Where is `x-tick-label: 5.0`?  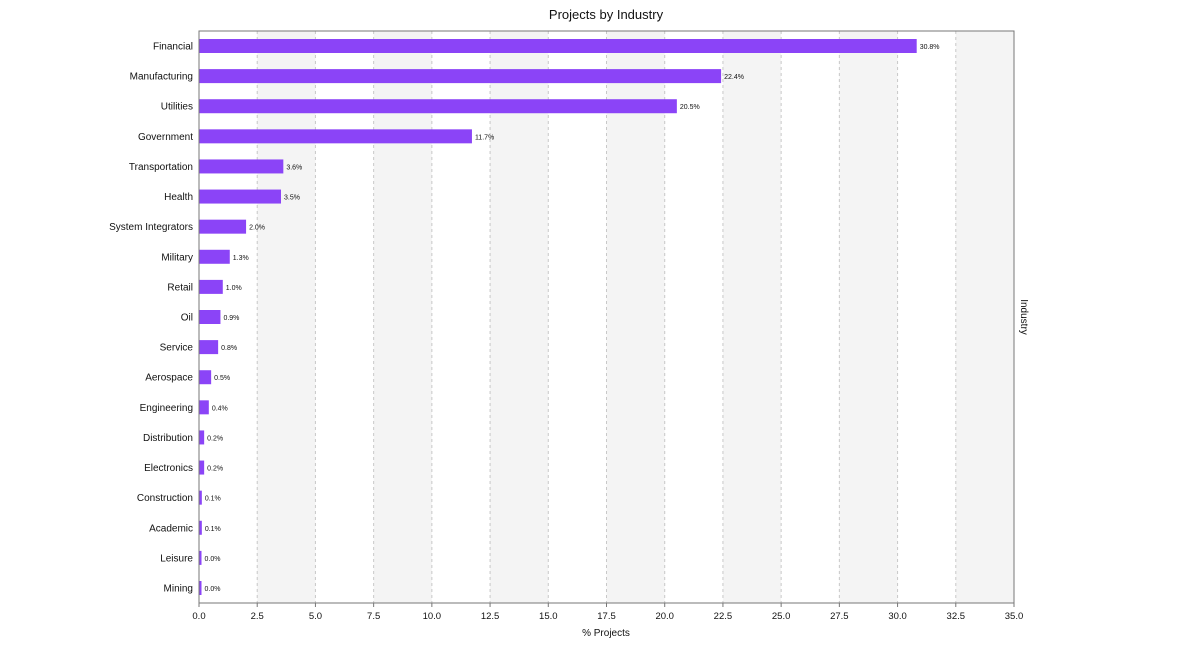 x-tick-label: 5.0 is located at coordinates (315, 616).